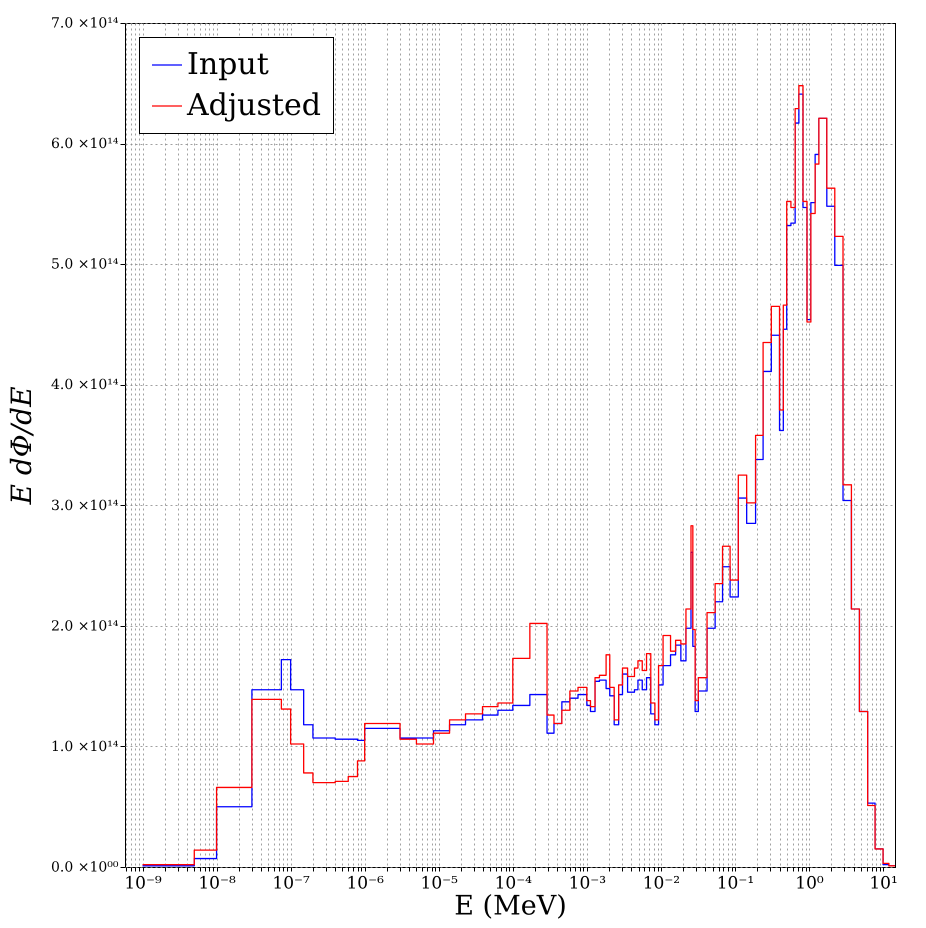  Describe the element at coordinates (217, 884) in the screenshot. I see `x-tick-label: 10⁻⁸` at that location.